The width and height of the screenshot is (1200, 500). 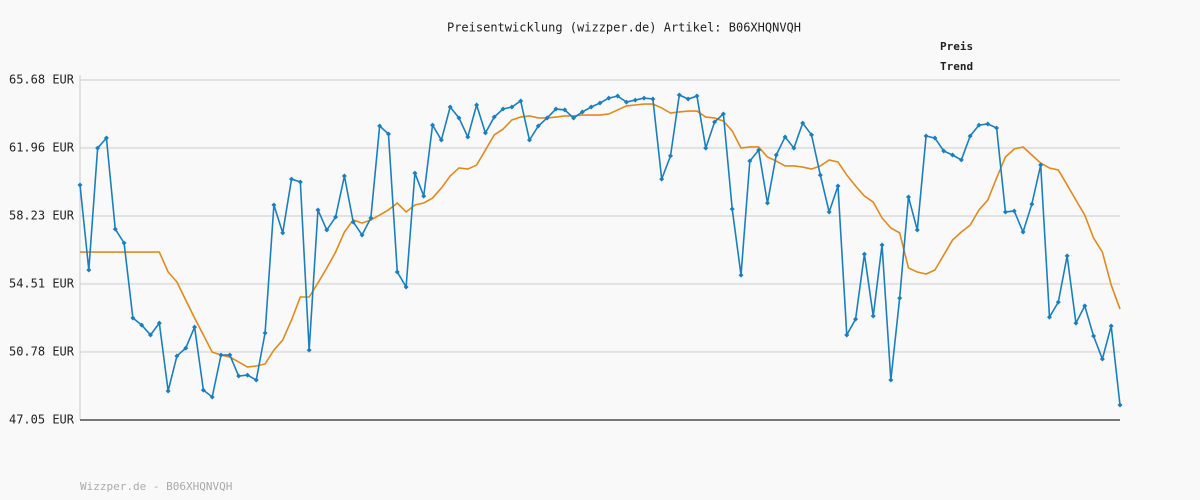 What do you see at coordinates (42, 147) in the screenshot?
I see `y-tick-label: 61.96 EUR` at bounding box center [42, 147].